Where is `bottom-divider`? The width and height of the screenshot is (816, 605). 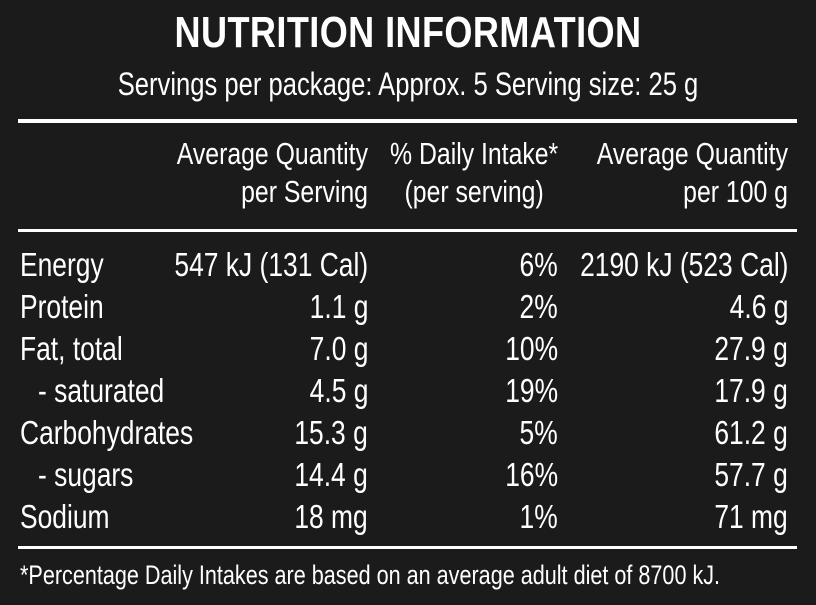
bottom-divider is located at coordinates (407, 547).